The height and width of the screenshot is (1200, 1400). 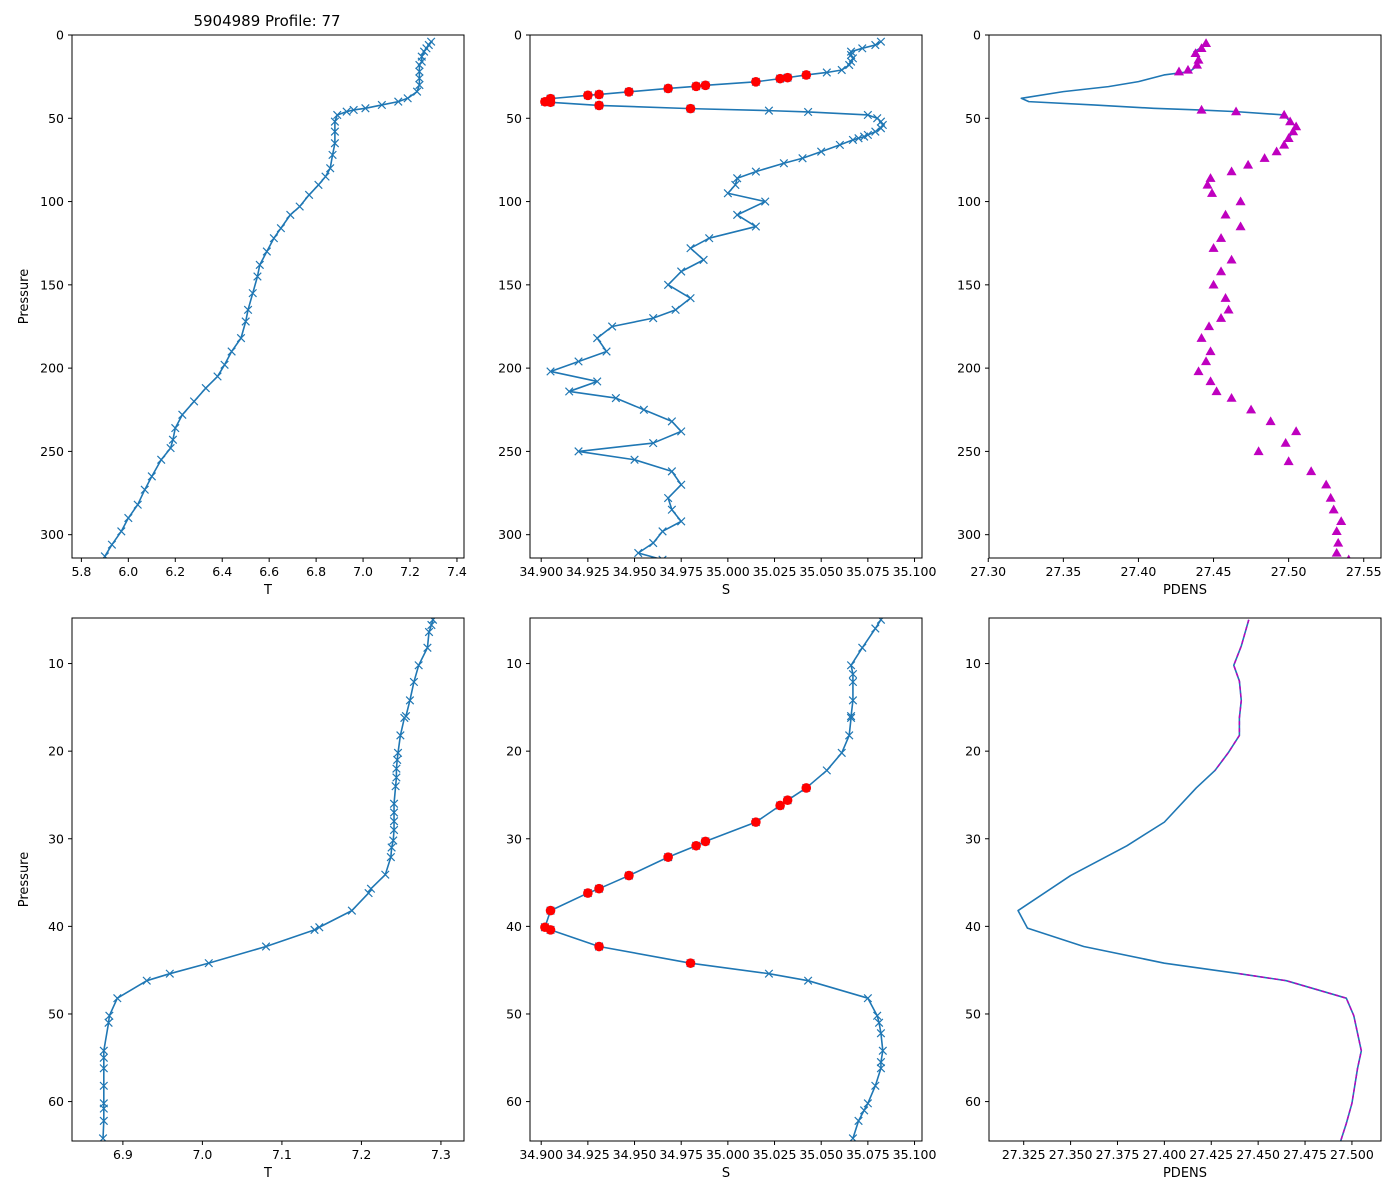 What do you see at coordinates (81, 571) in the screenshot?
I see `x-tick-label-p1-0: 5.8` at bounding box center [81, 571].